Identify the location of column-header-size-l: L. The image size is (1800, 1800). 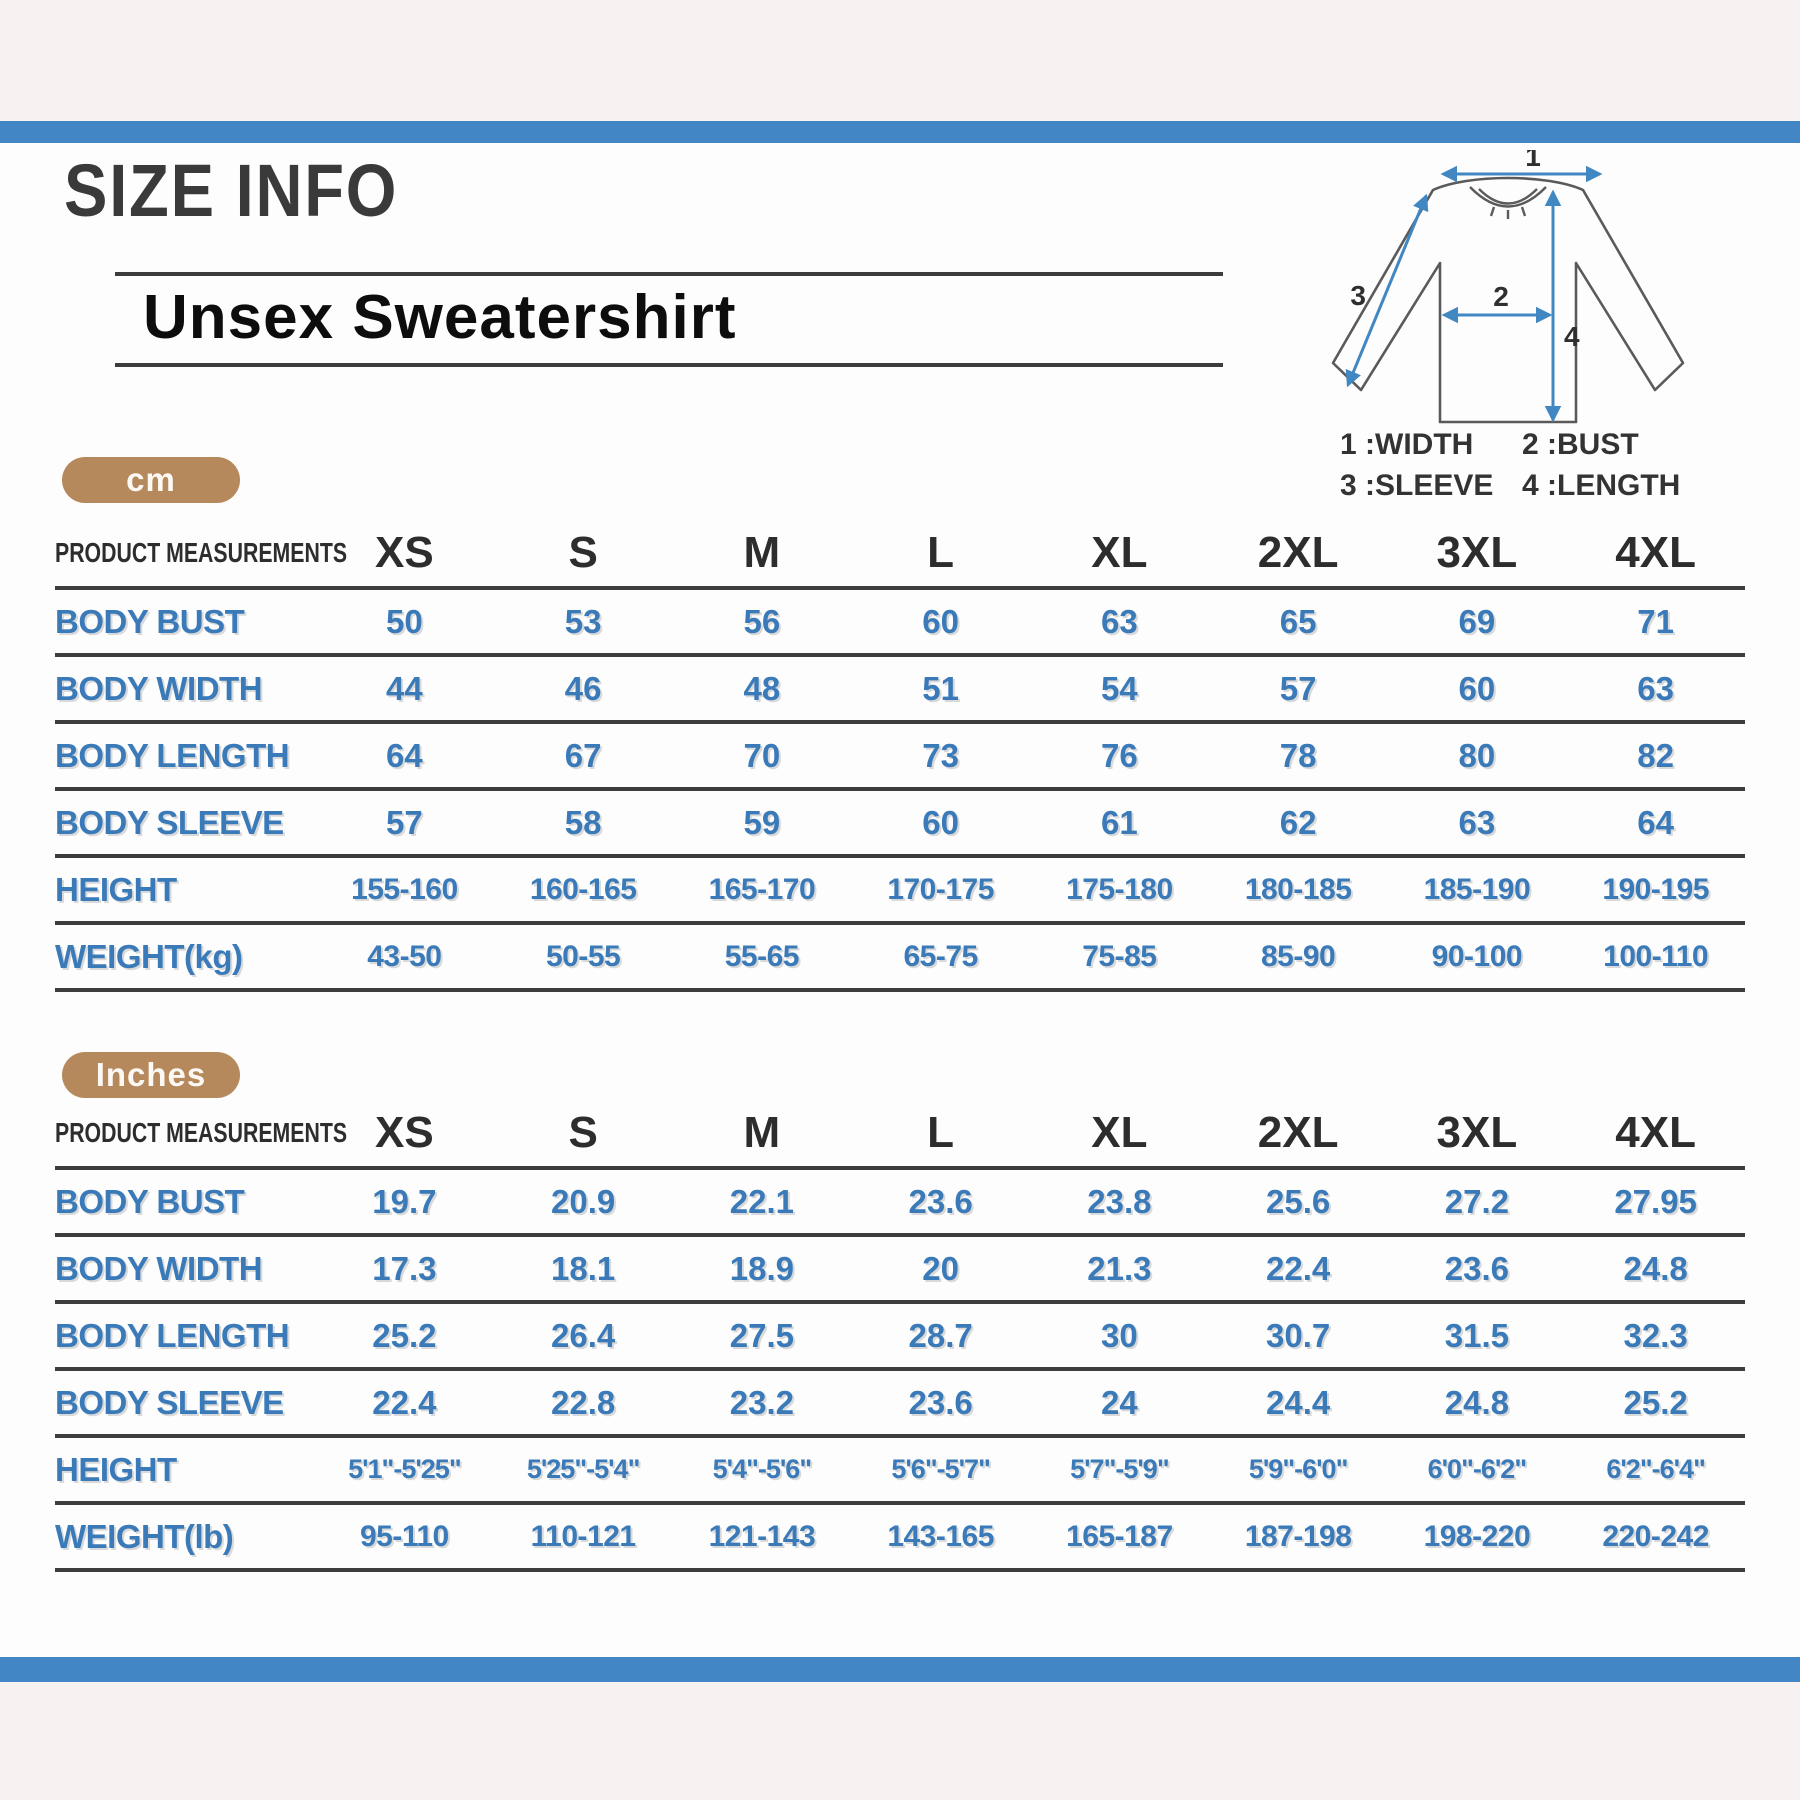
(941, 1132).